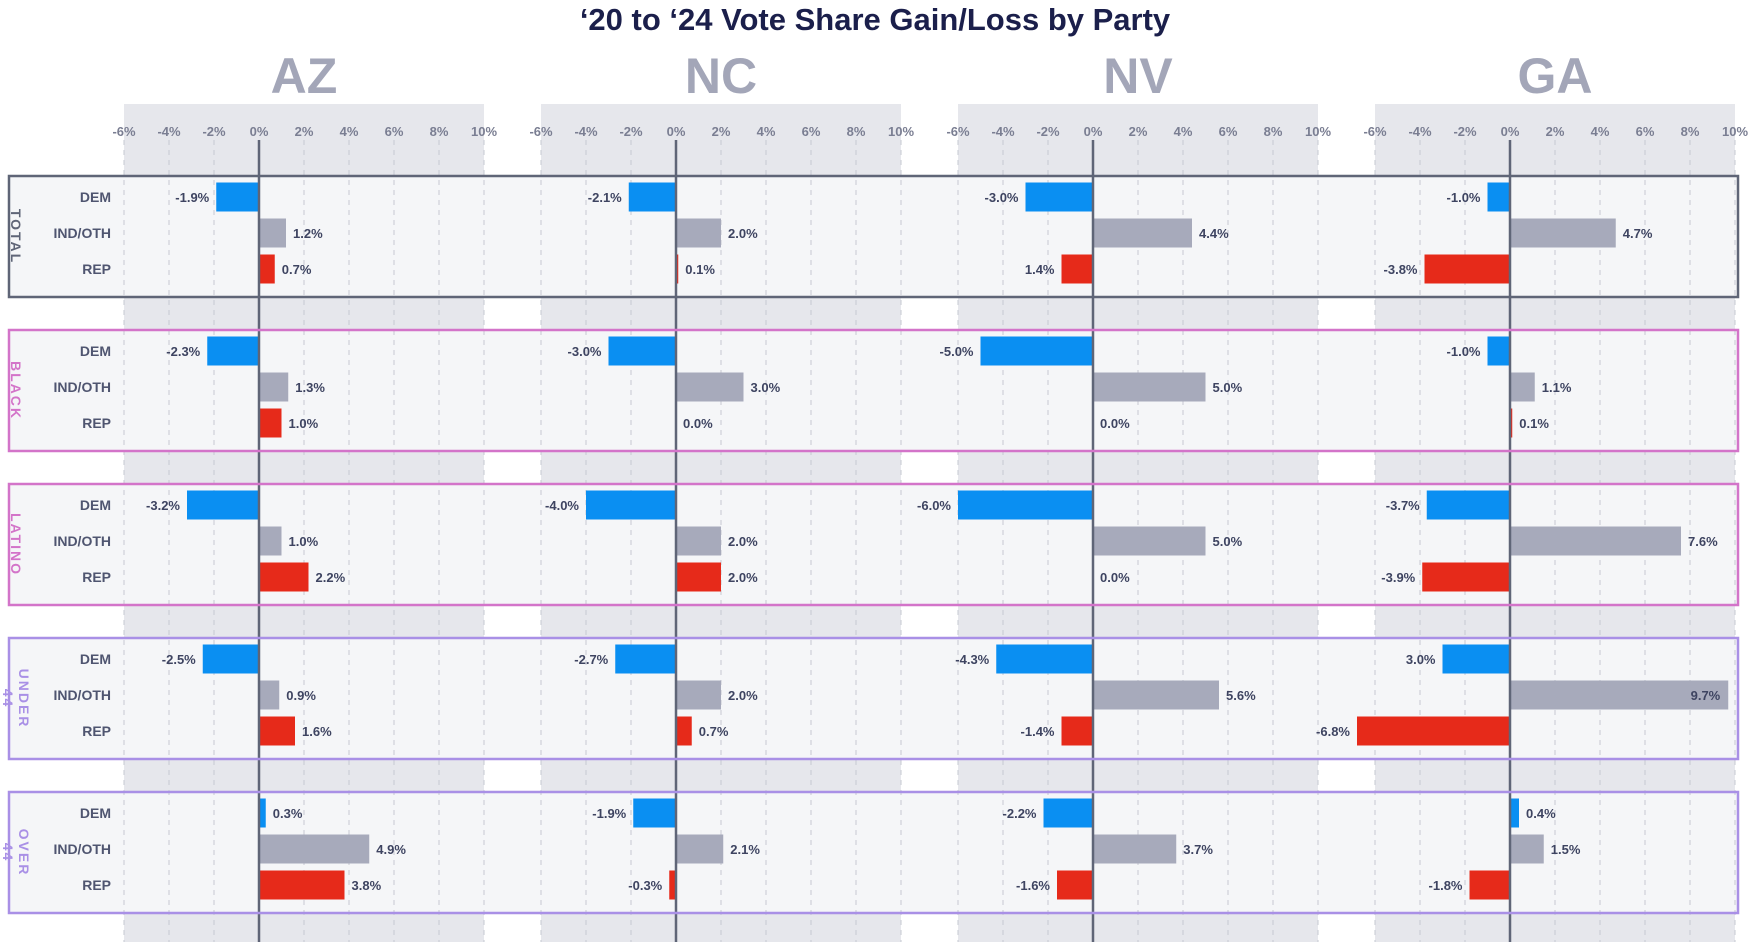 The image size is (1750, 943). Describe the element at coordinates (1075, 885) in the screenshot. I see `bar-nv-rep` at that location.